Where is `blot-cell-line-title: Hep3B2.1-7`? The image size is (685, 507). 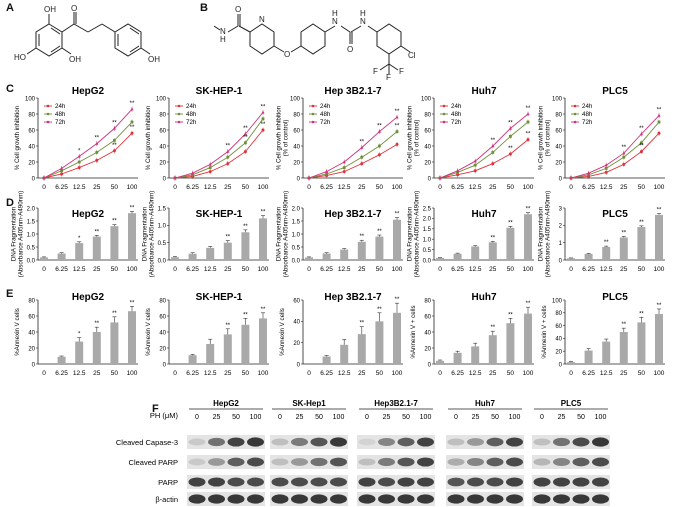
blot-cell-line-title: Hep3B2.1-7 is located at coordinates (396, 403).